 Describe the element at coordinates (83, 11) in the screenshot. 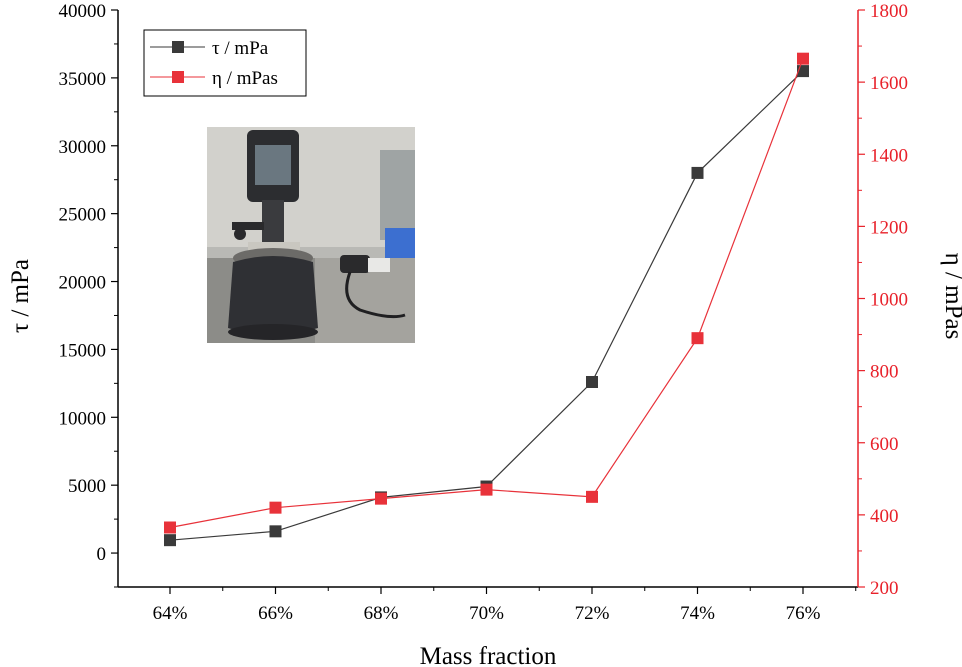

I see `left-tick-label: 40000` at that location.